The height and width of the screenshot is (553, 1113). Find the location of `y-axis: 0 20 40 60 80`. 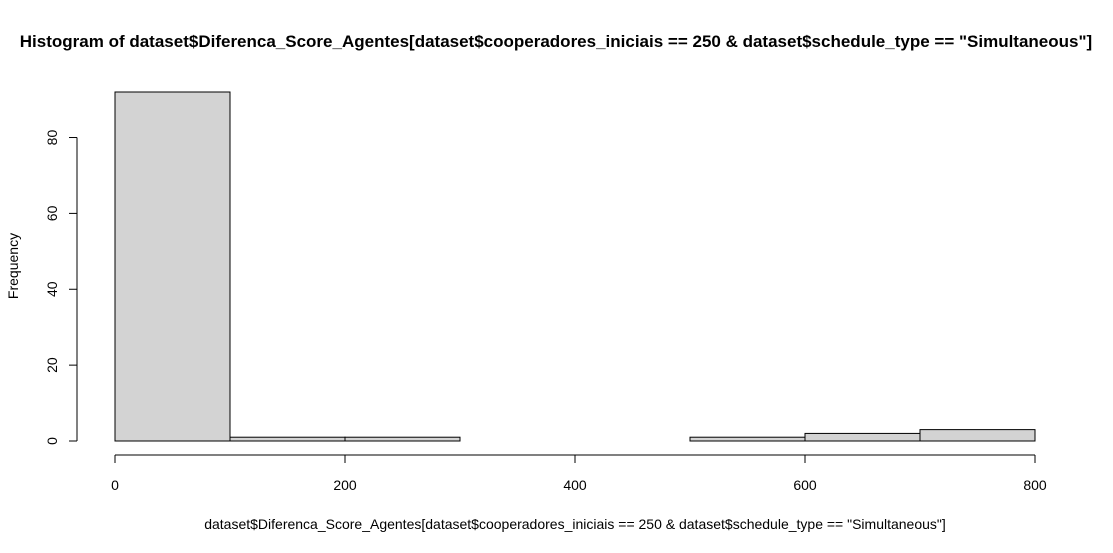

y-axis: 0 20 40 60 80 is located at coordinates (61, 287).